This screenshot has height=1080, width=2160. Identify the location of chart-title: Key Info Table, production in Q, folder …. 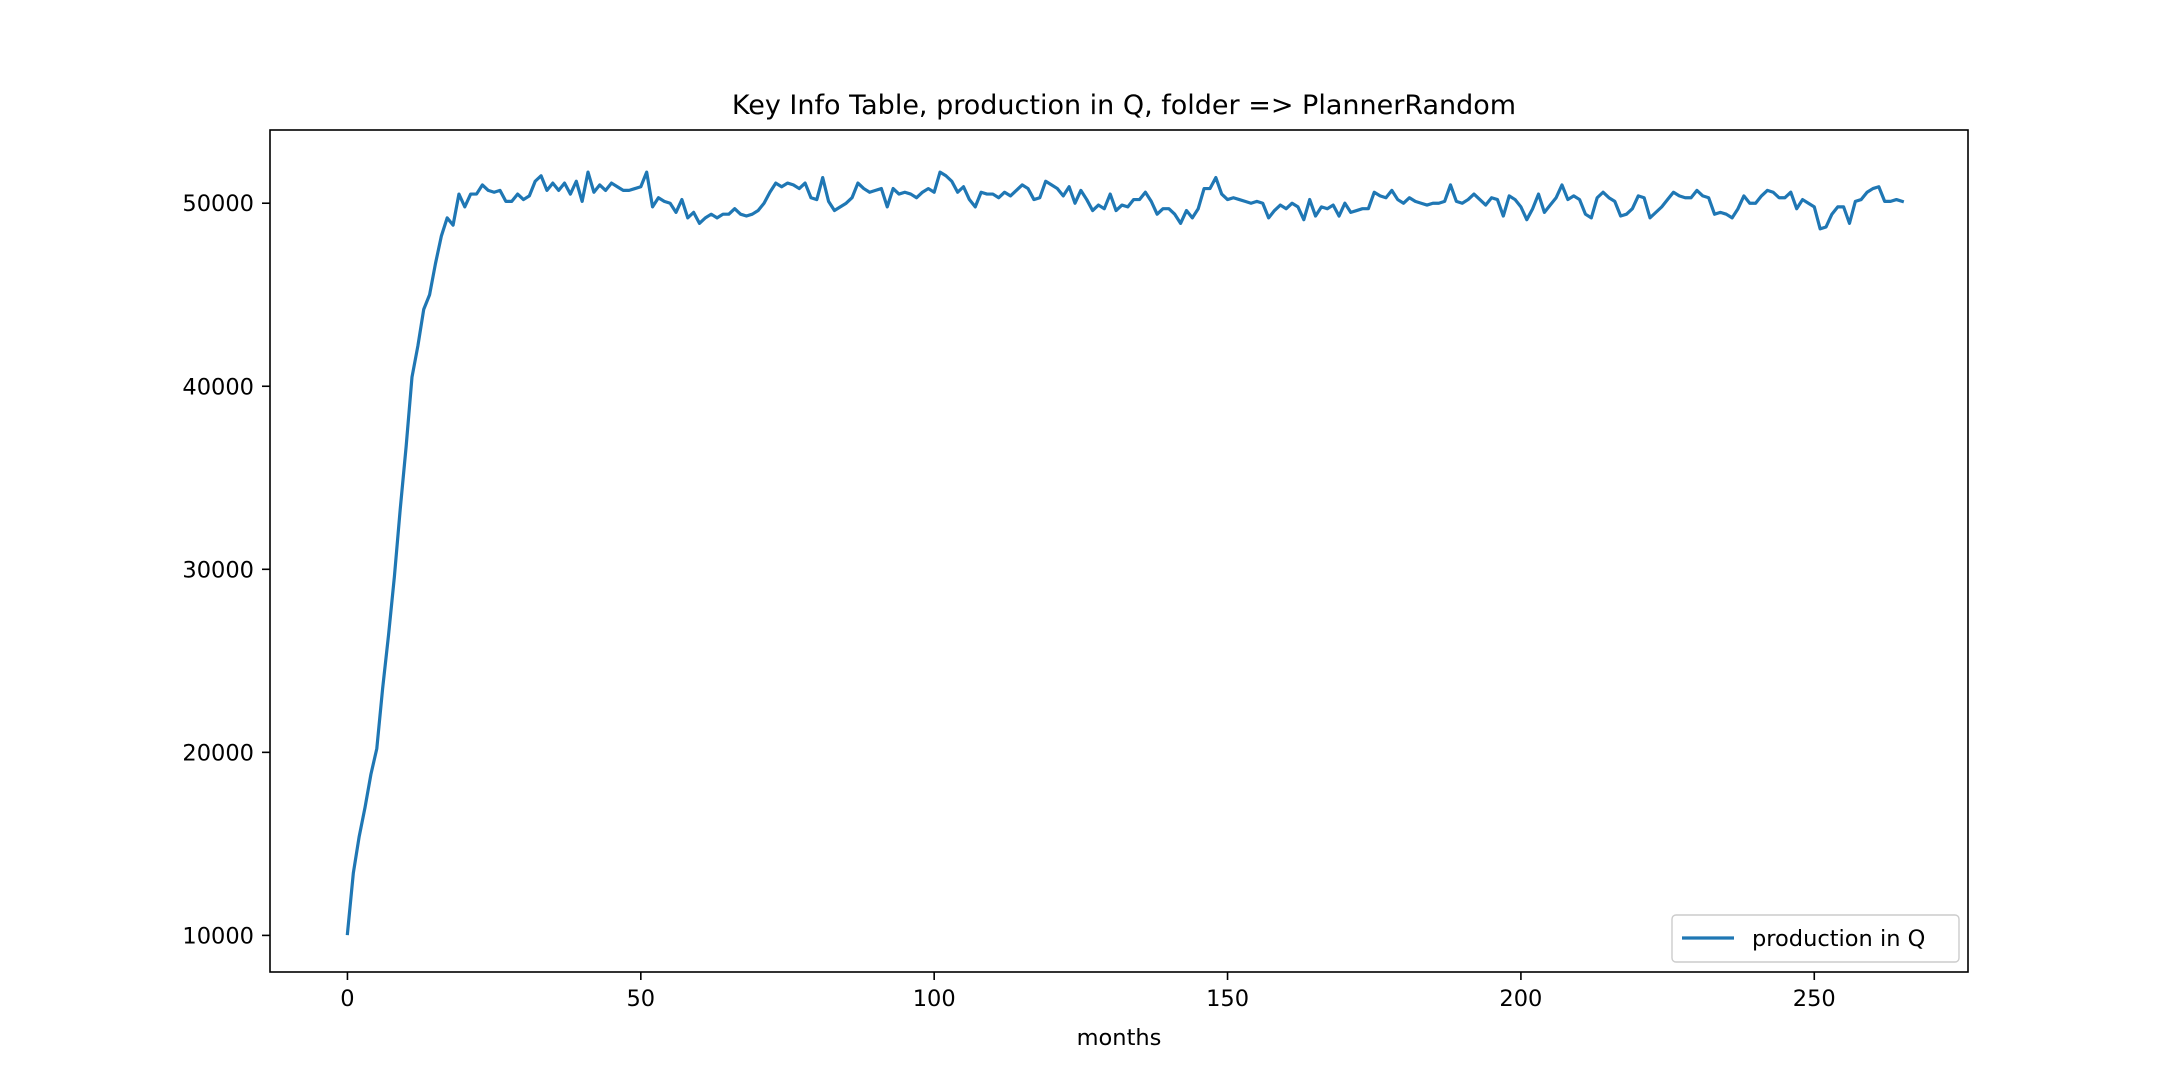
(1124, 105).